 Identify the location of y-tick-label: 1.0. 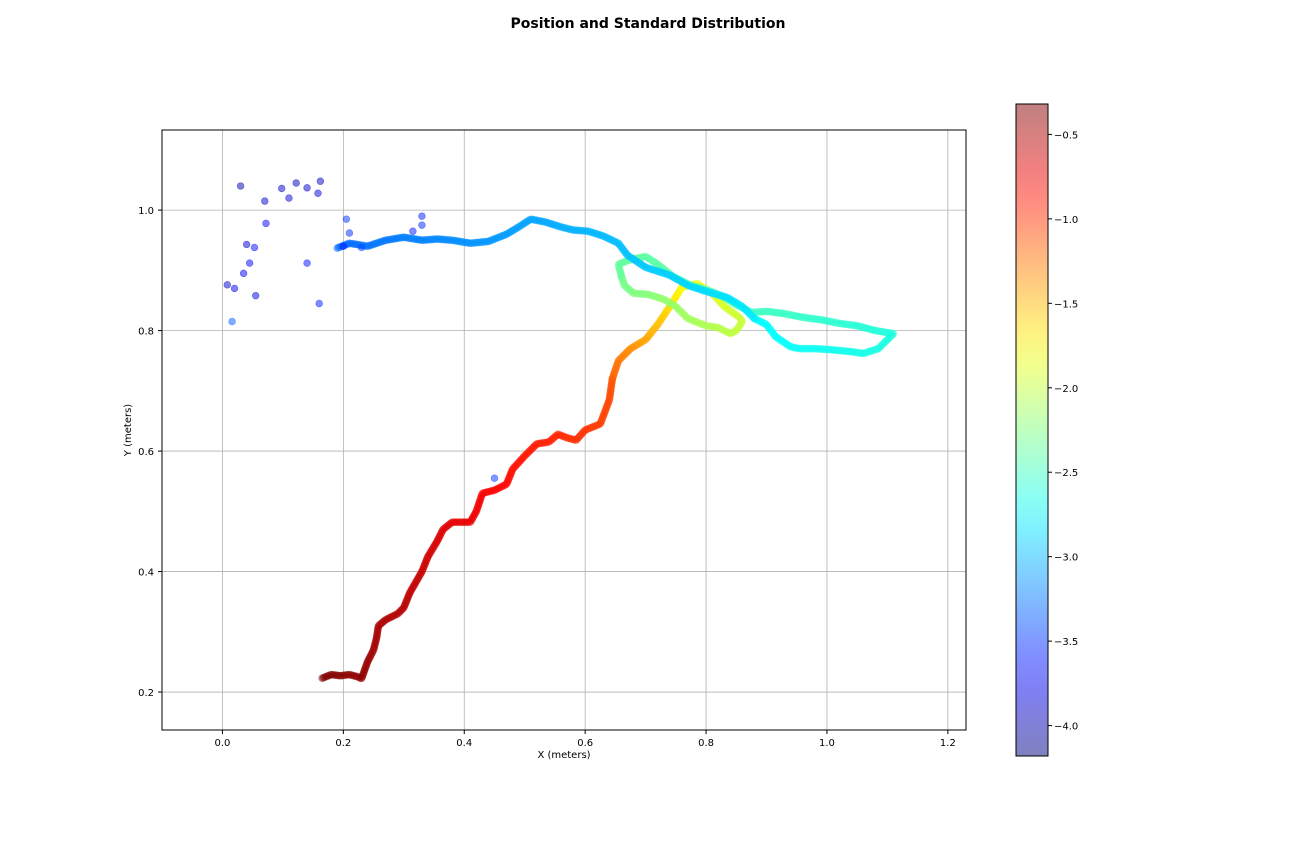
(146, 211).